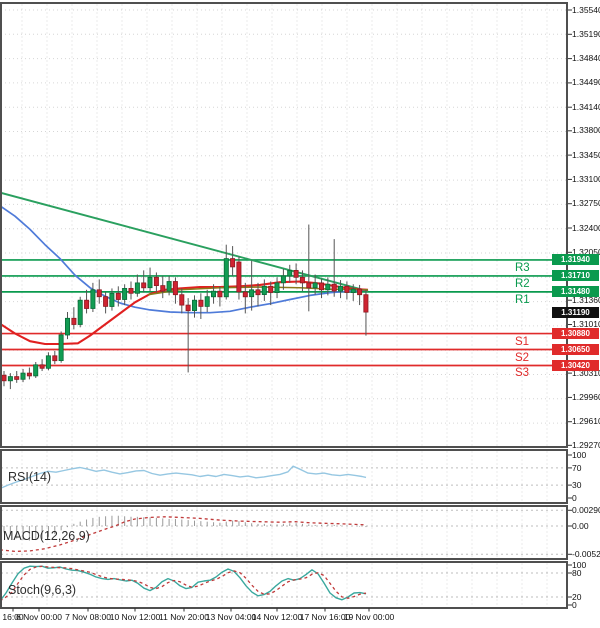  Describe the element at coordinates (574, 498) in the screenshot. I see `rsi-axis-label: 0` at that location.